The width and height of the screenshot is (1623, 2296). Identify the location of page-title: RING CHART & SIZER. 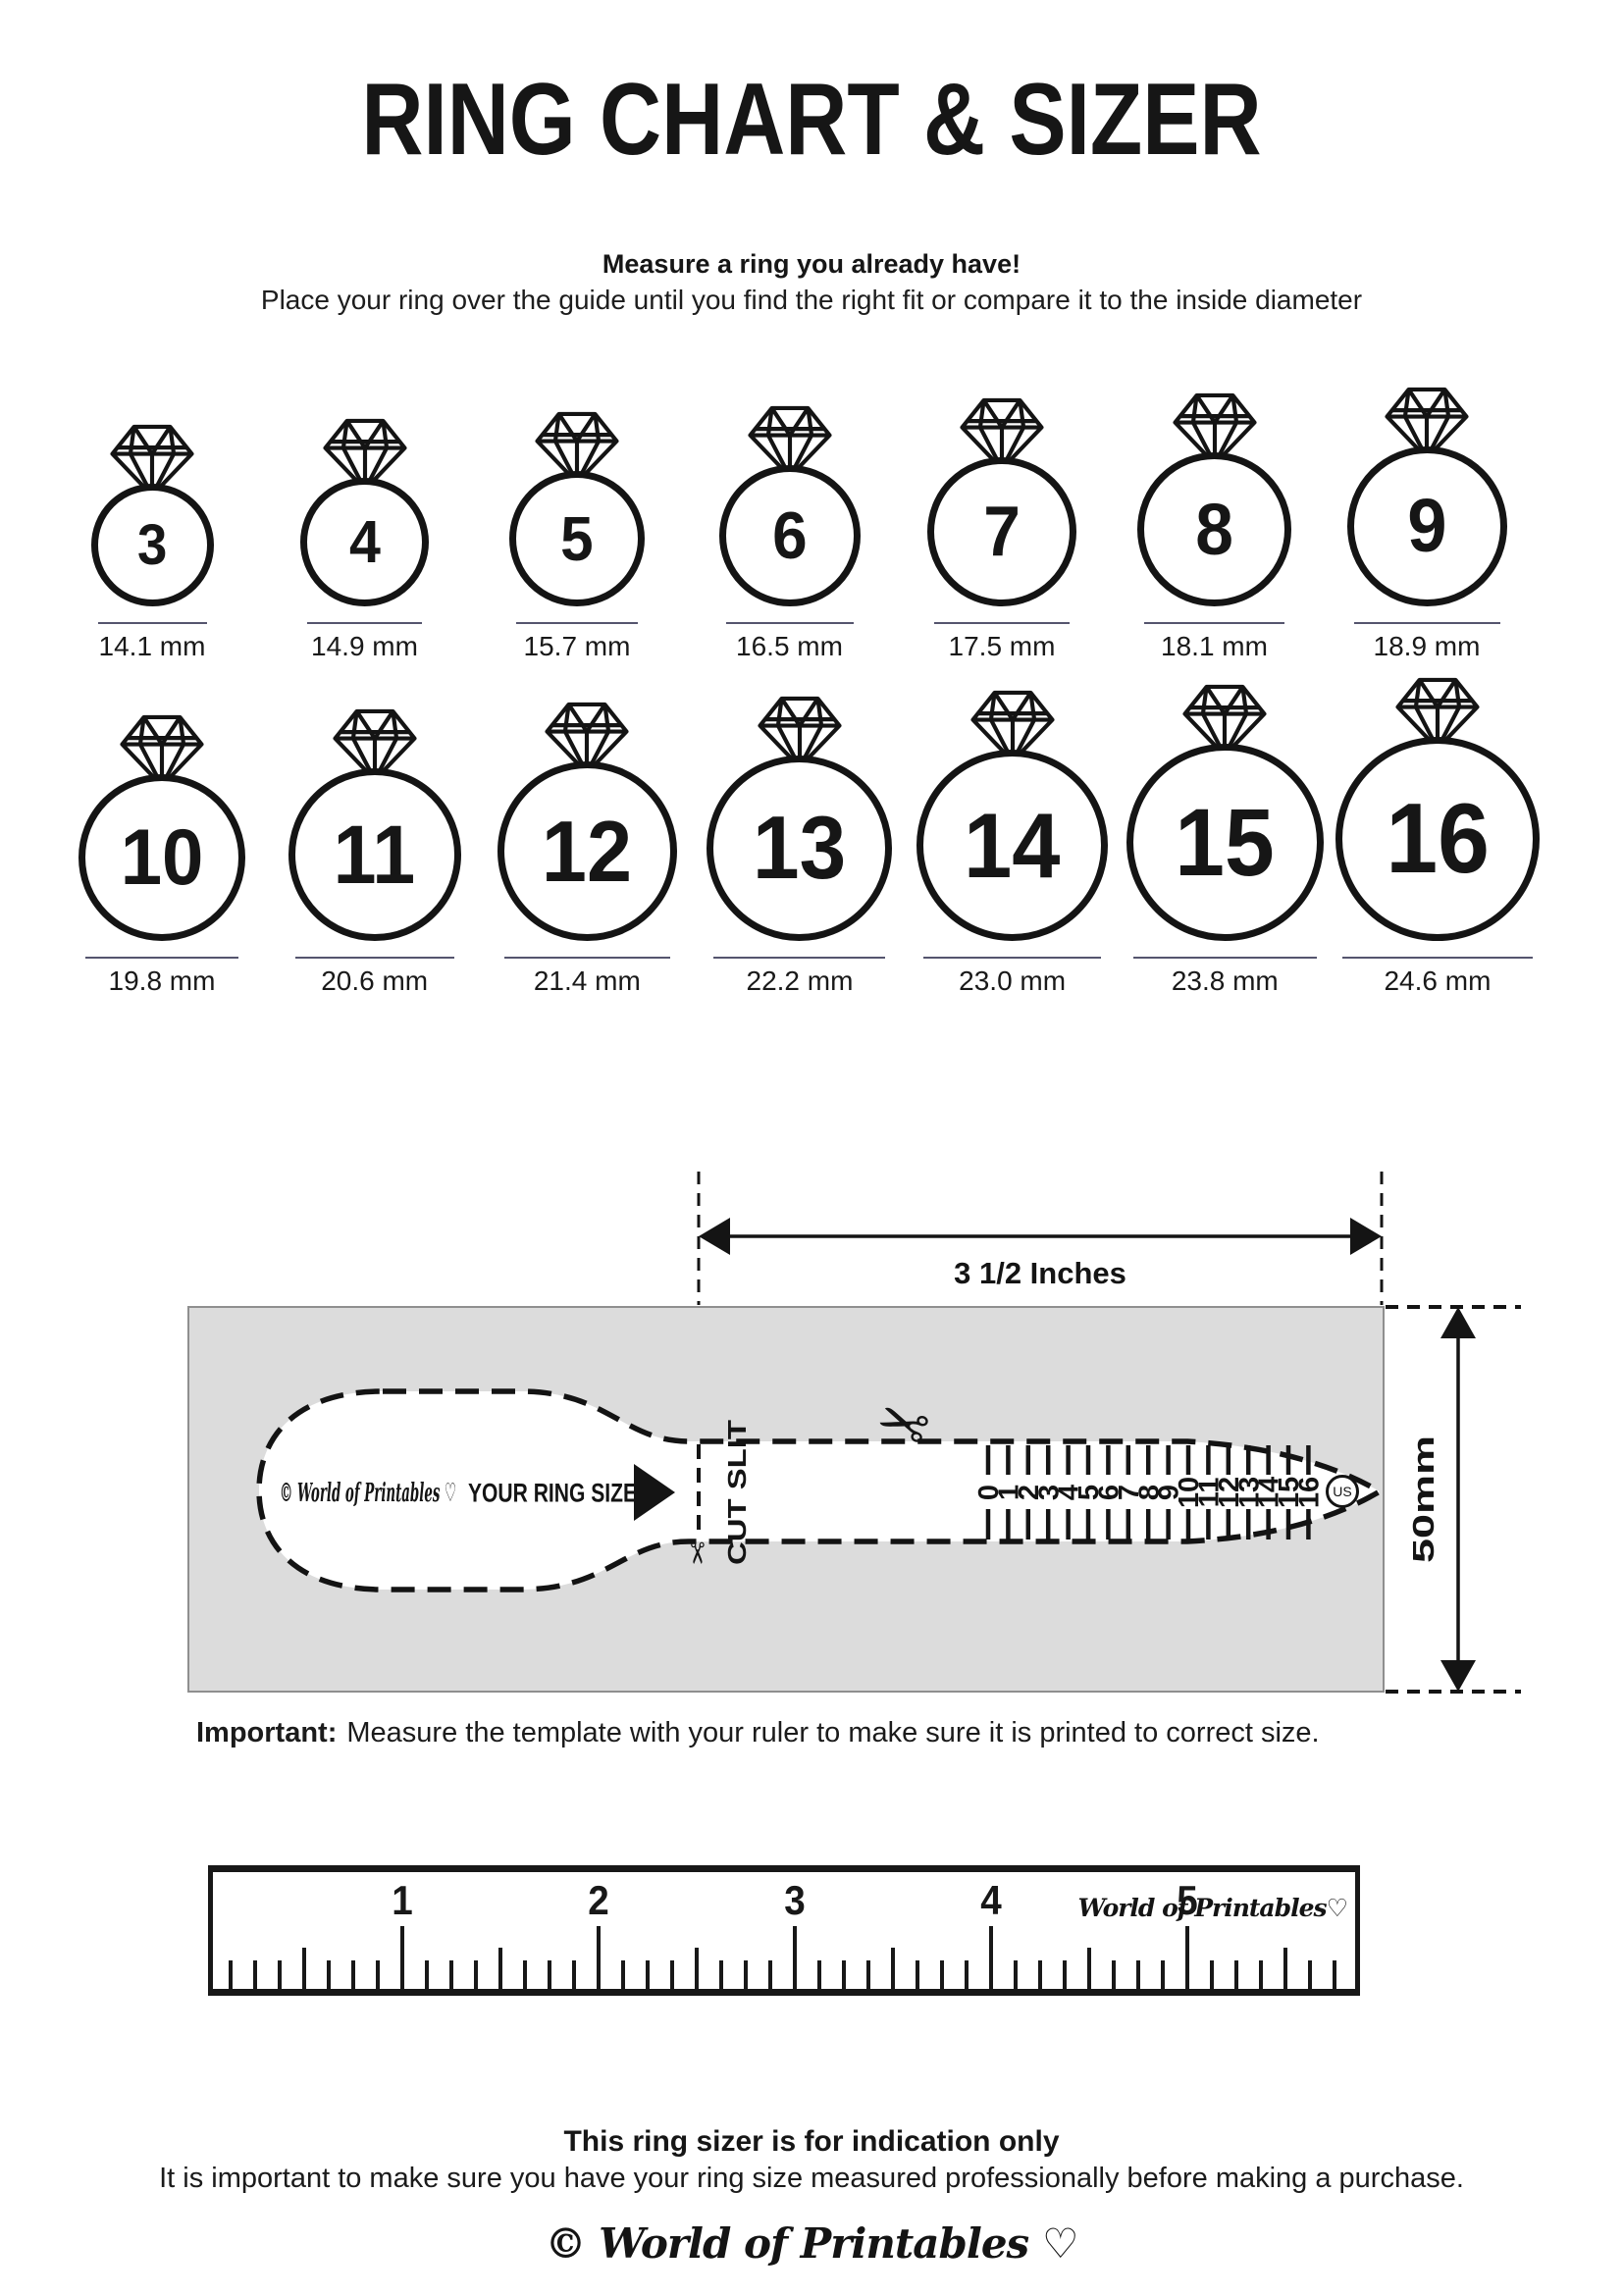
(811, 120).